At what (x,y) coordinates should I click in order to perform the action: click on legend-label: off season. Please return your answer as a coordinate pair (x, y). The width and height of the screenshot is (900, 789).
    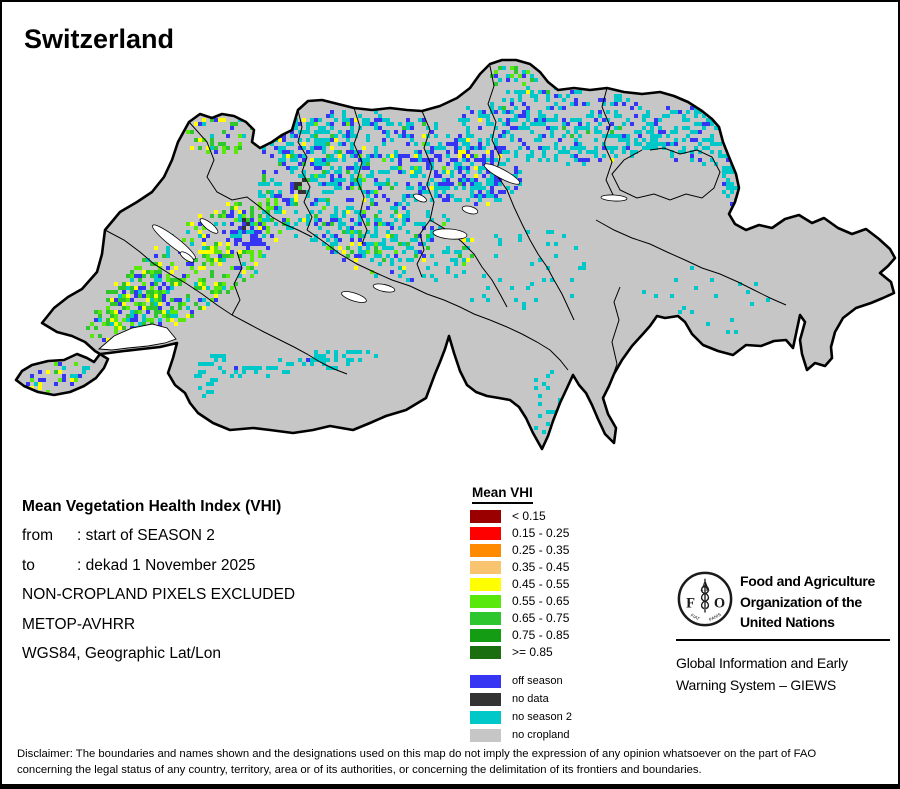
    Looking at the image, I should click on (537, 681).